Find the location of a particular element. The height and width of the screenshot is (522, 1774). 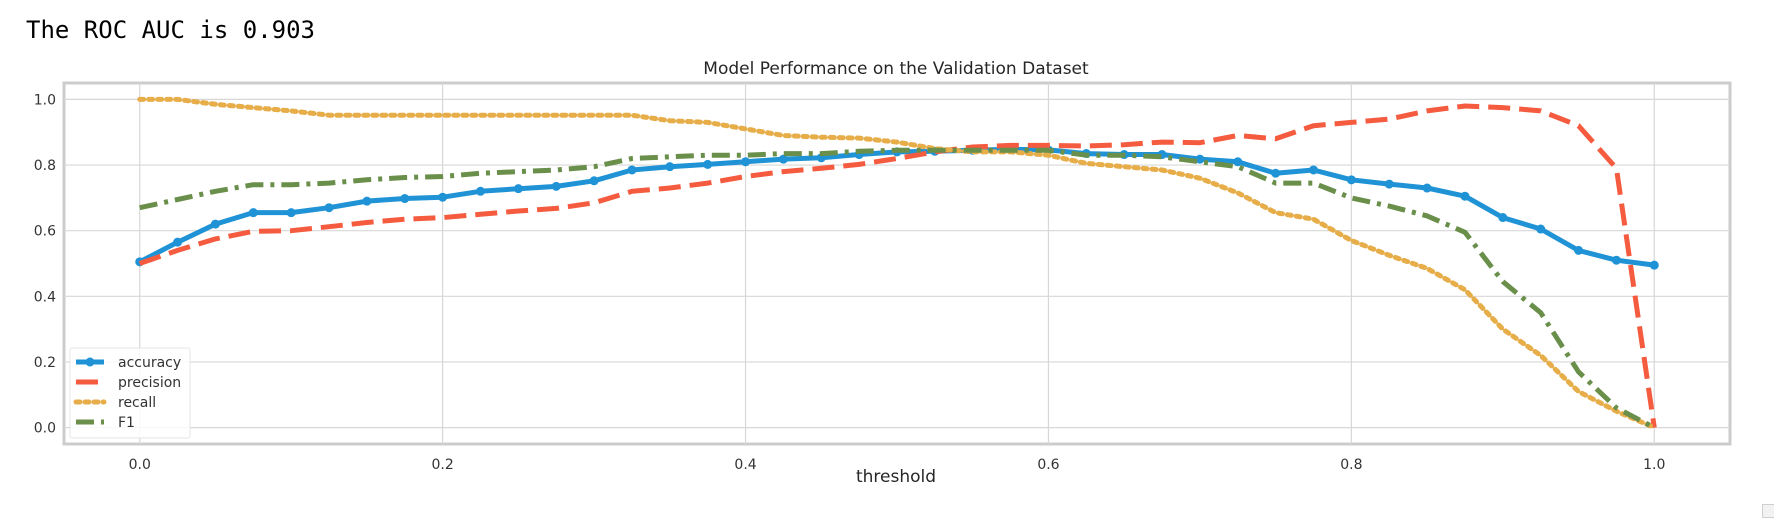

x-tick-label: 0.8 is located at coordinates (1351, 465).